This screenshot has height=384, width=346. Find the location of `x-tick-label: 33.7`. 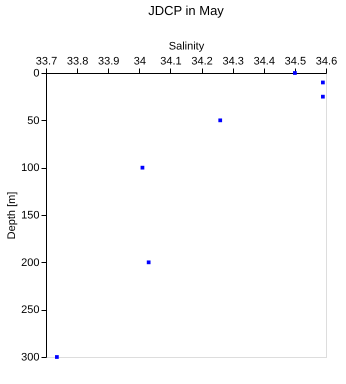

x-tick-label: 33.7 is located at coordinates (47, 62).